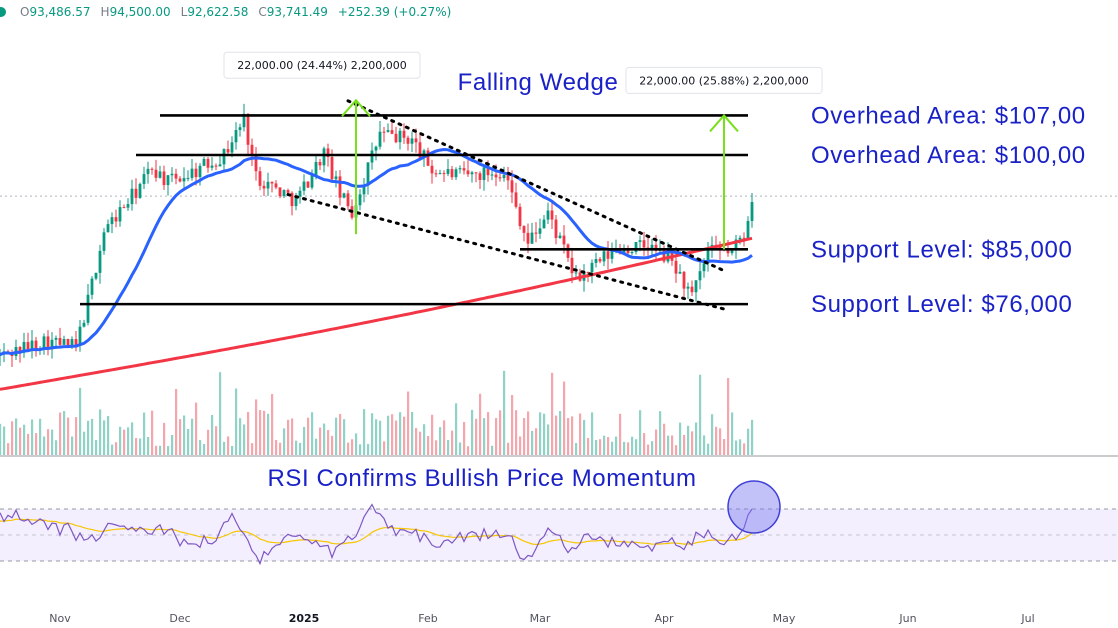 This screenshot has height=628, width=1118. I want to click on close-value: 93,741.49, so click(297, 12).